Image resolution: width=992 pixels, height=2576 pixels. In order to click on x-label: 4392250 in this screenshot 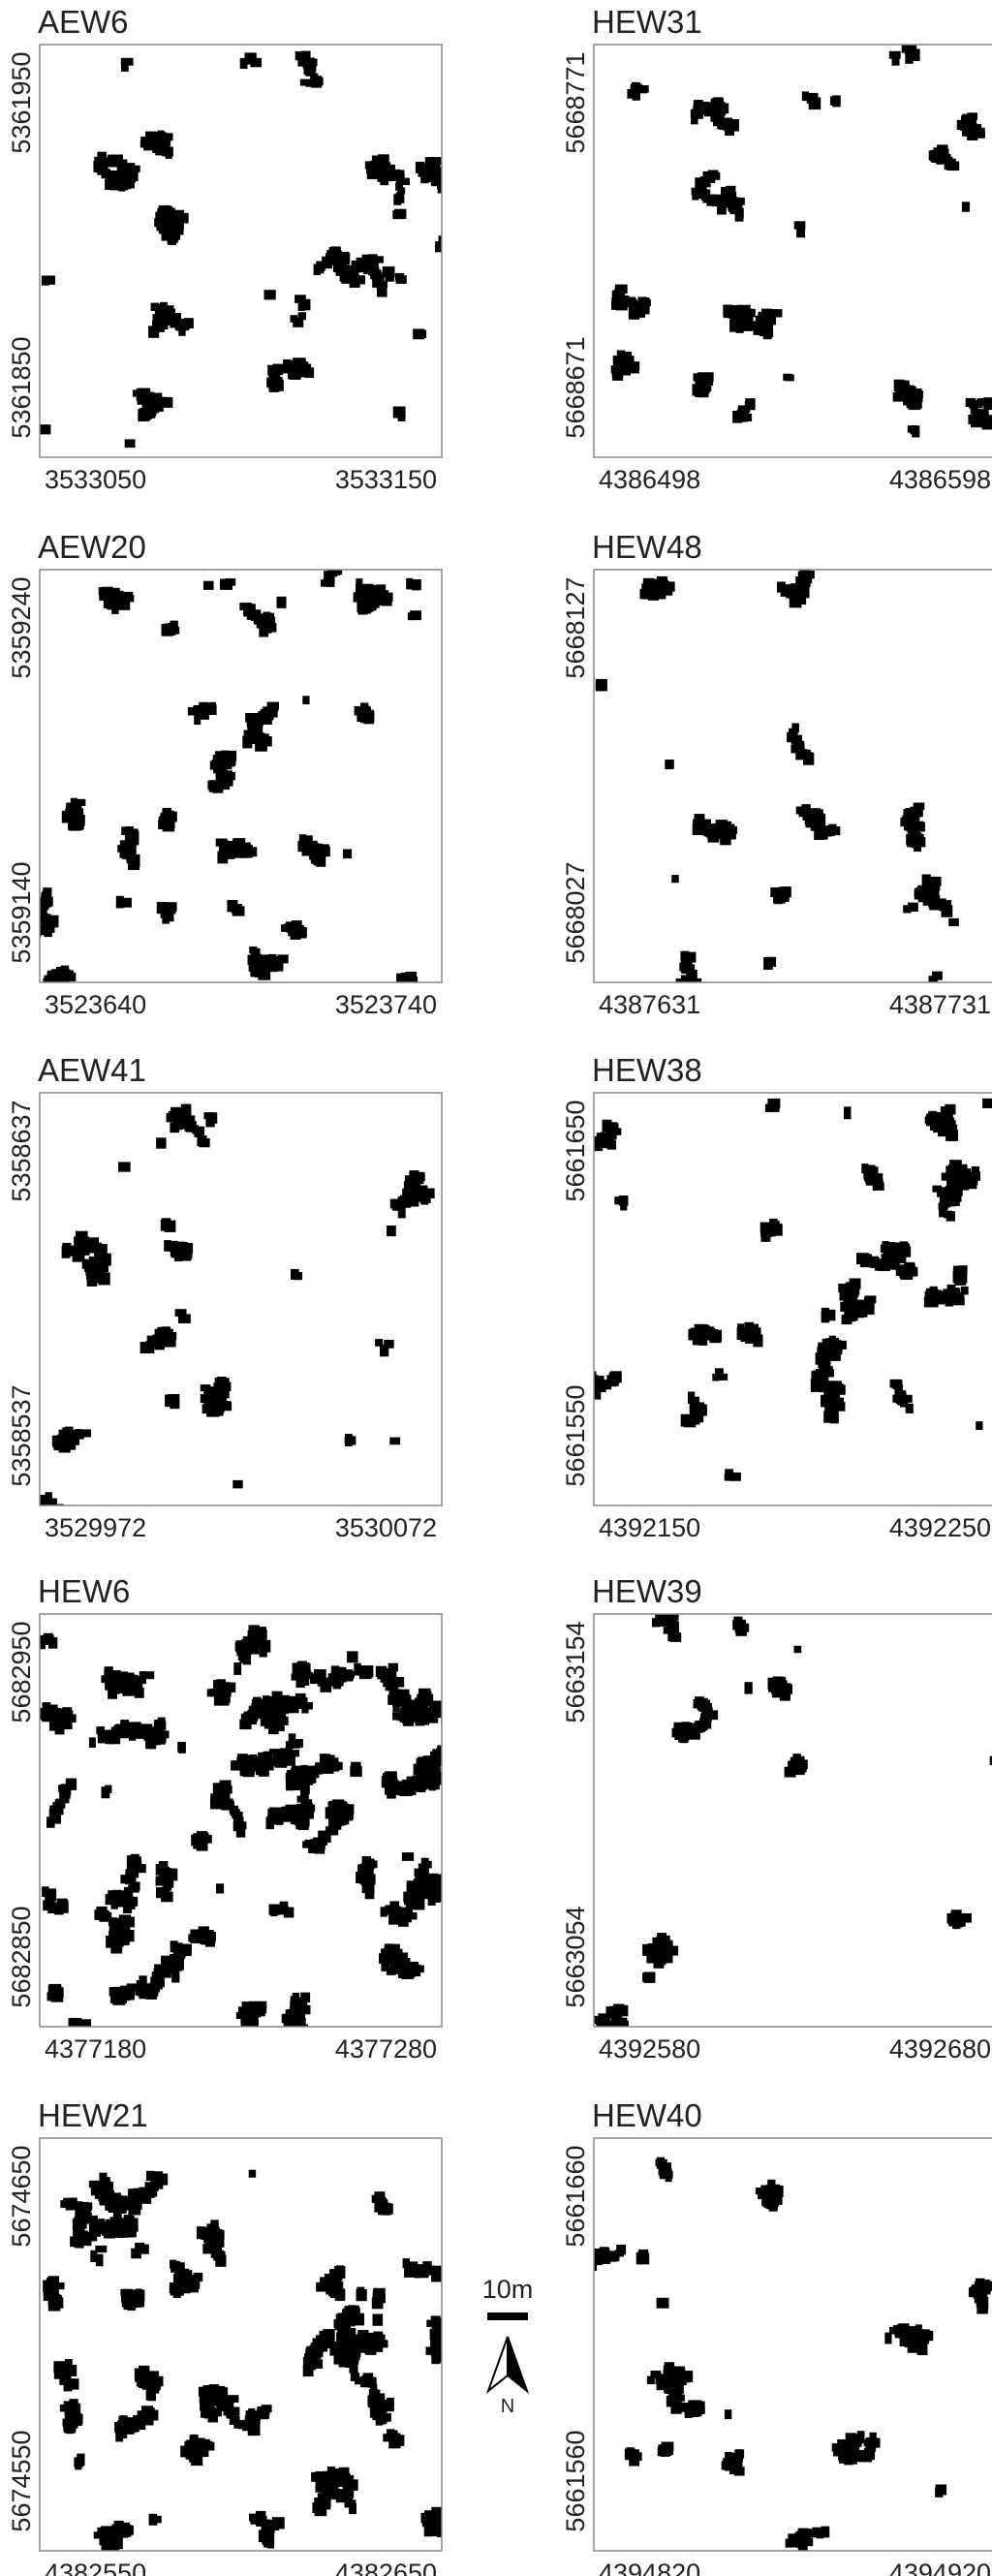, I will do `click(940, 1527)`.